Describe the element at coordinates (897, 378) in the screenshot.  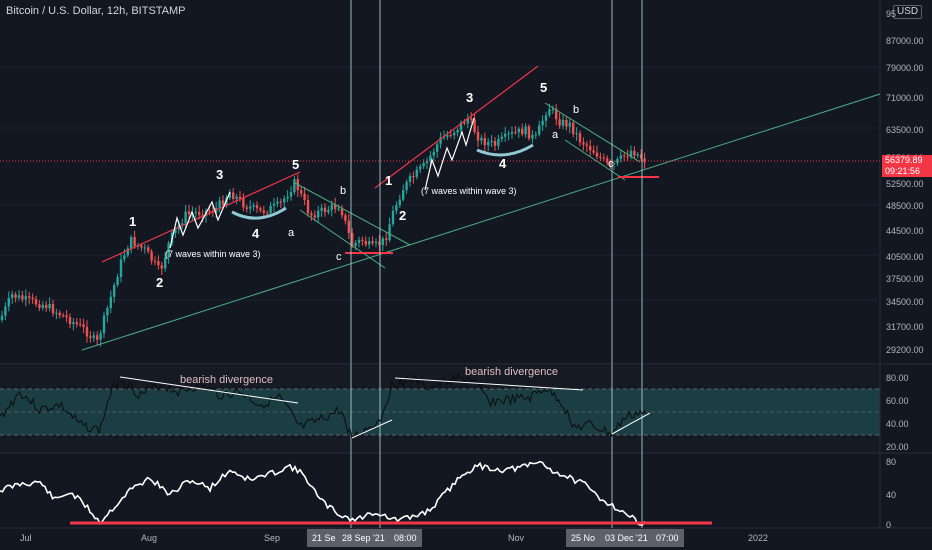
I see `rsi-axis-80: 80.00` at that location.